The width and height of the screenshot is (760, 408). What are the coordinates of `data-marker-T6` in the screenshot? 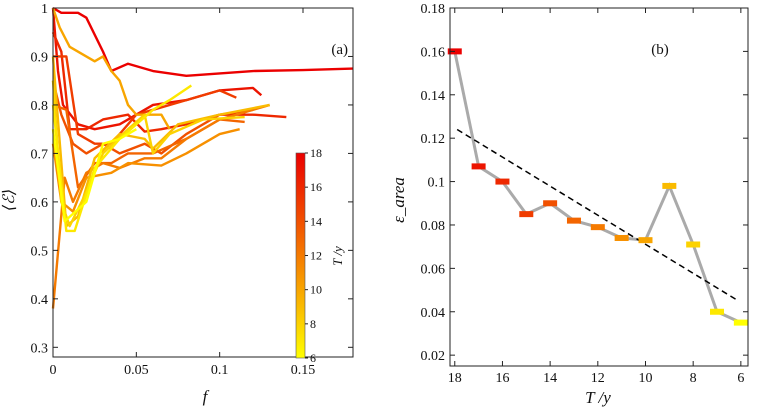 It's located at (740, 322).